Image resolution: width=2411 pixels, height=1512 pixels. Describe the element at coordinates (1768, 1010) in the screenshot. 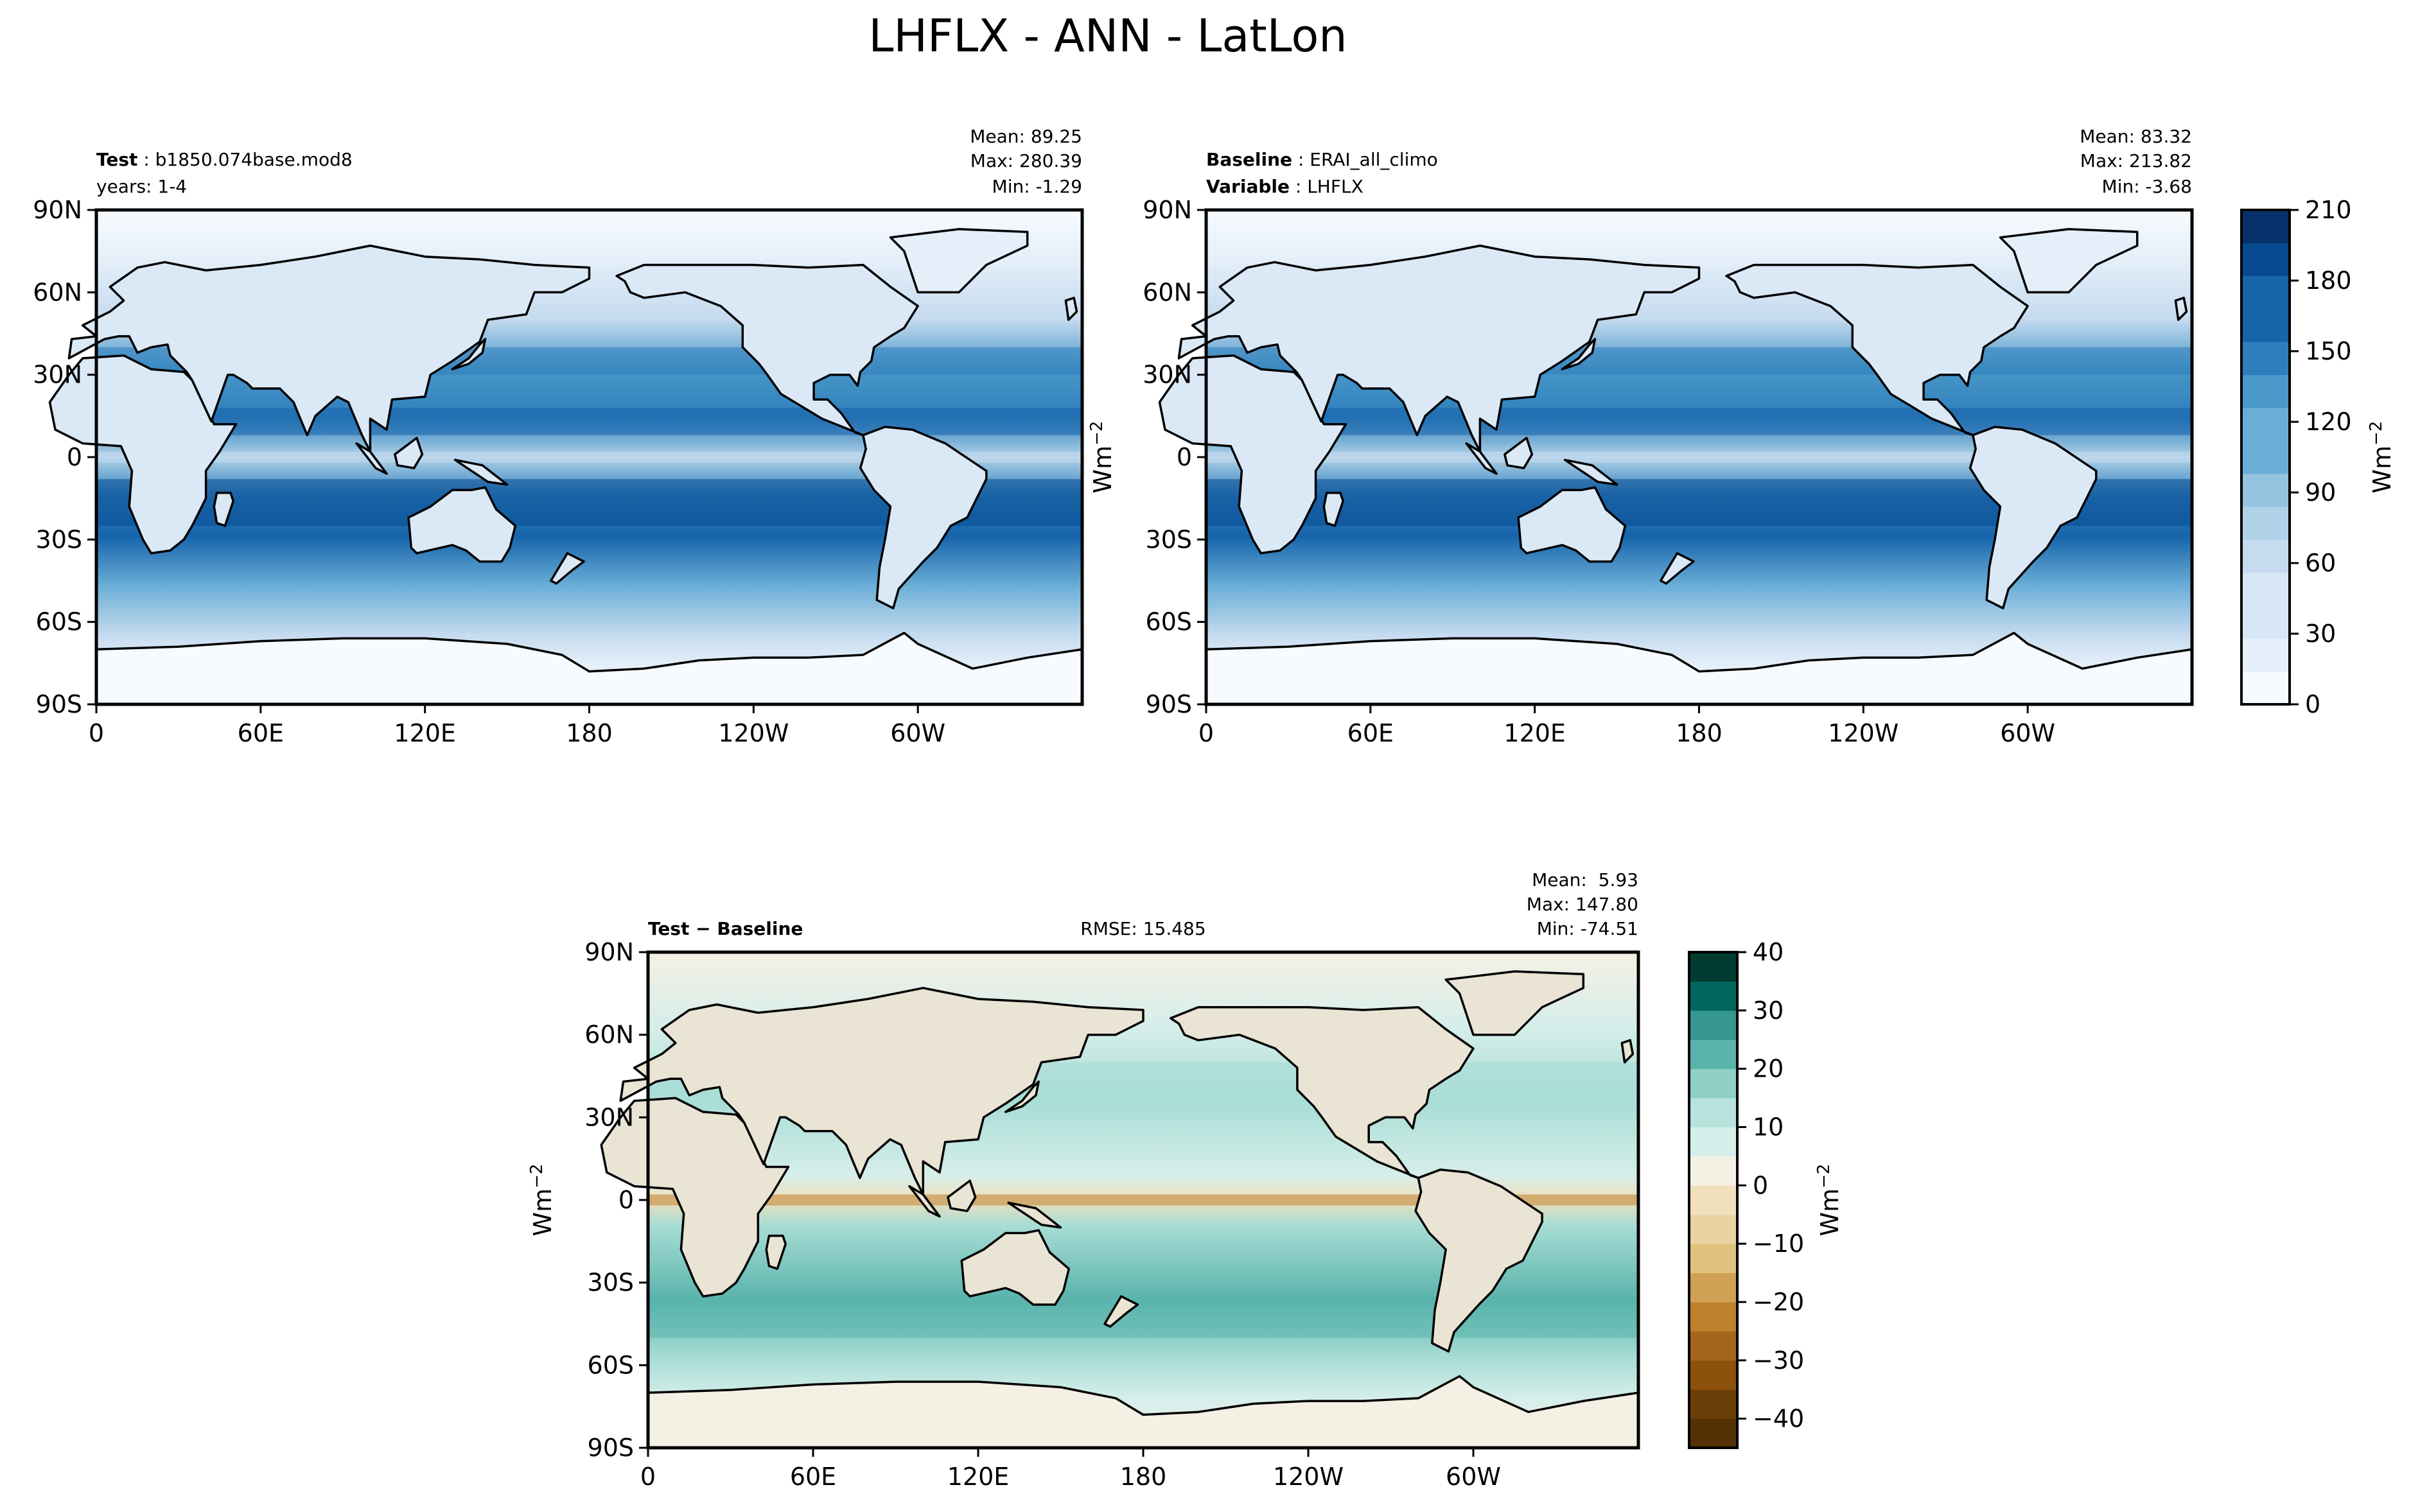

I see `colorbar-tick-label: 30` at that location.